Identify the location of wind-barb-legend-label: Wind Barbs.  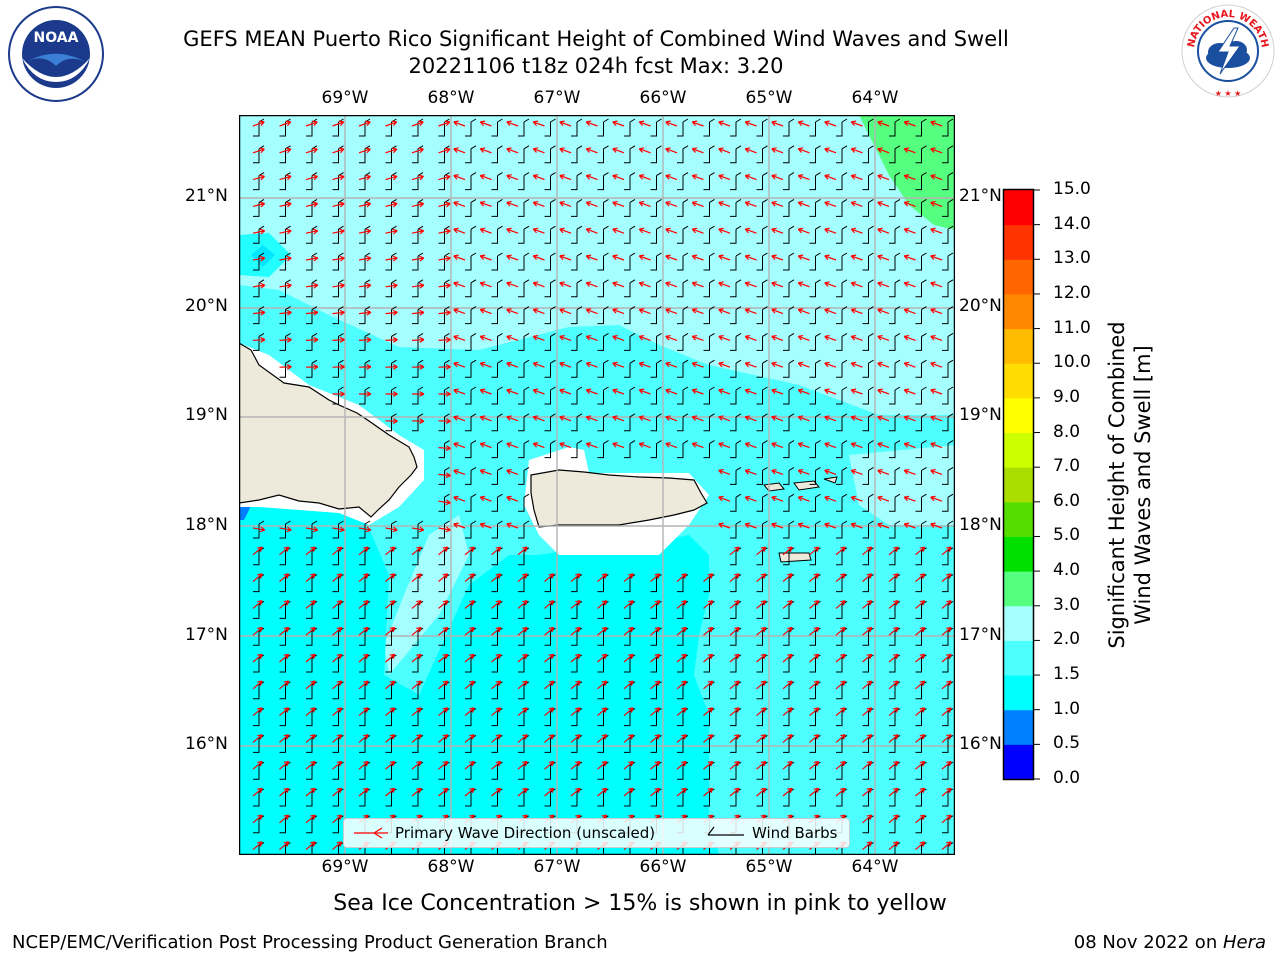
(795, 833).